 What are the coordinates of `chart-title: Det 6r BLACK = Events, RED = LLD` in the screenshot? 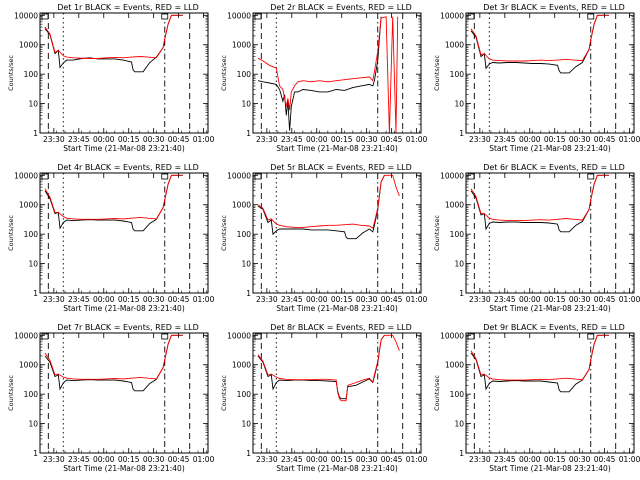 It's located at (554, 167).